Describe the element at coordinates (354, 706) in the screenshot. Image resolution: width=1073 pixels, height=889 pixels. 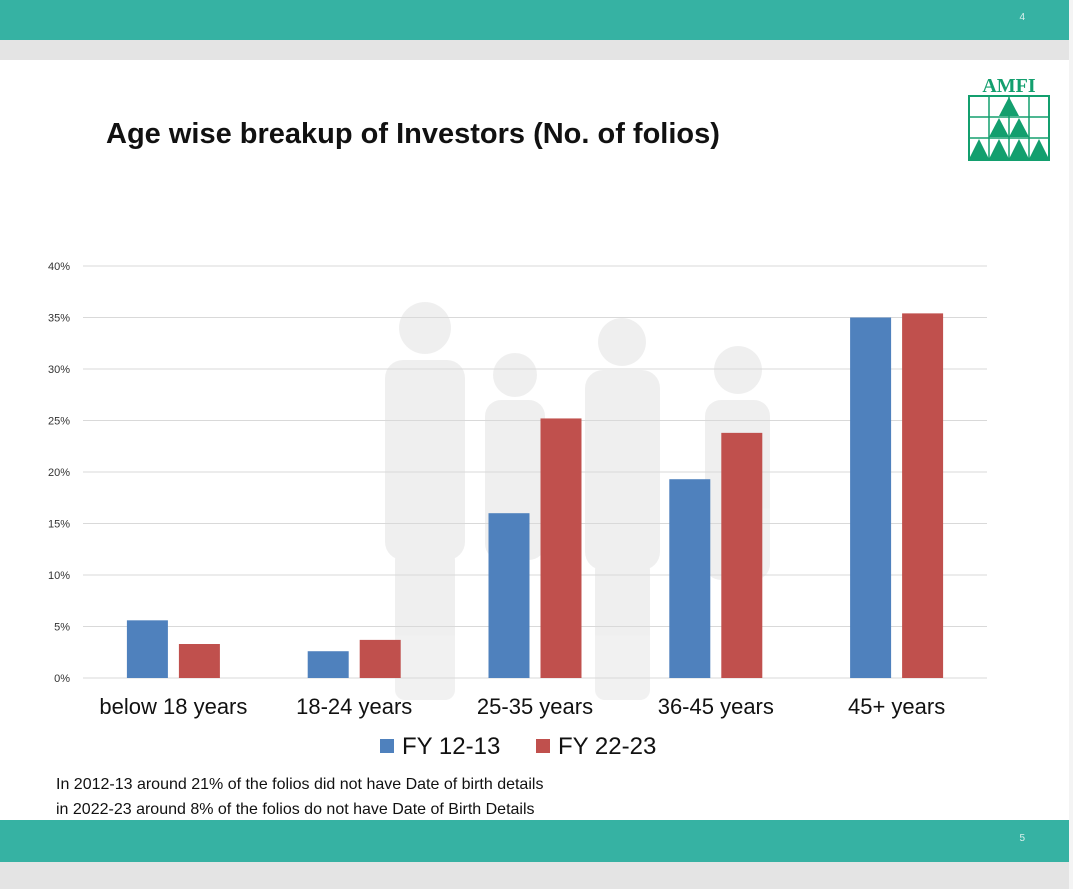
I see `x-category-label: 18-24 years` at that location.